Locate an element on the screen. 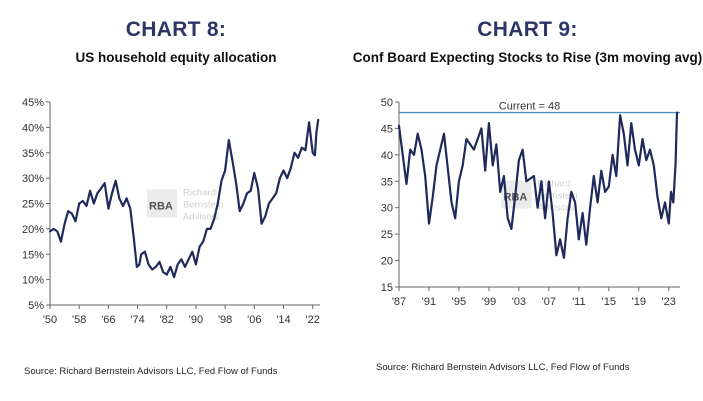  x-tick-label: '15 is located at coordinates (609, 302).